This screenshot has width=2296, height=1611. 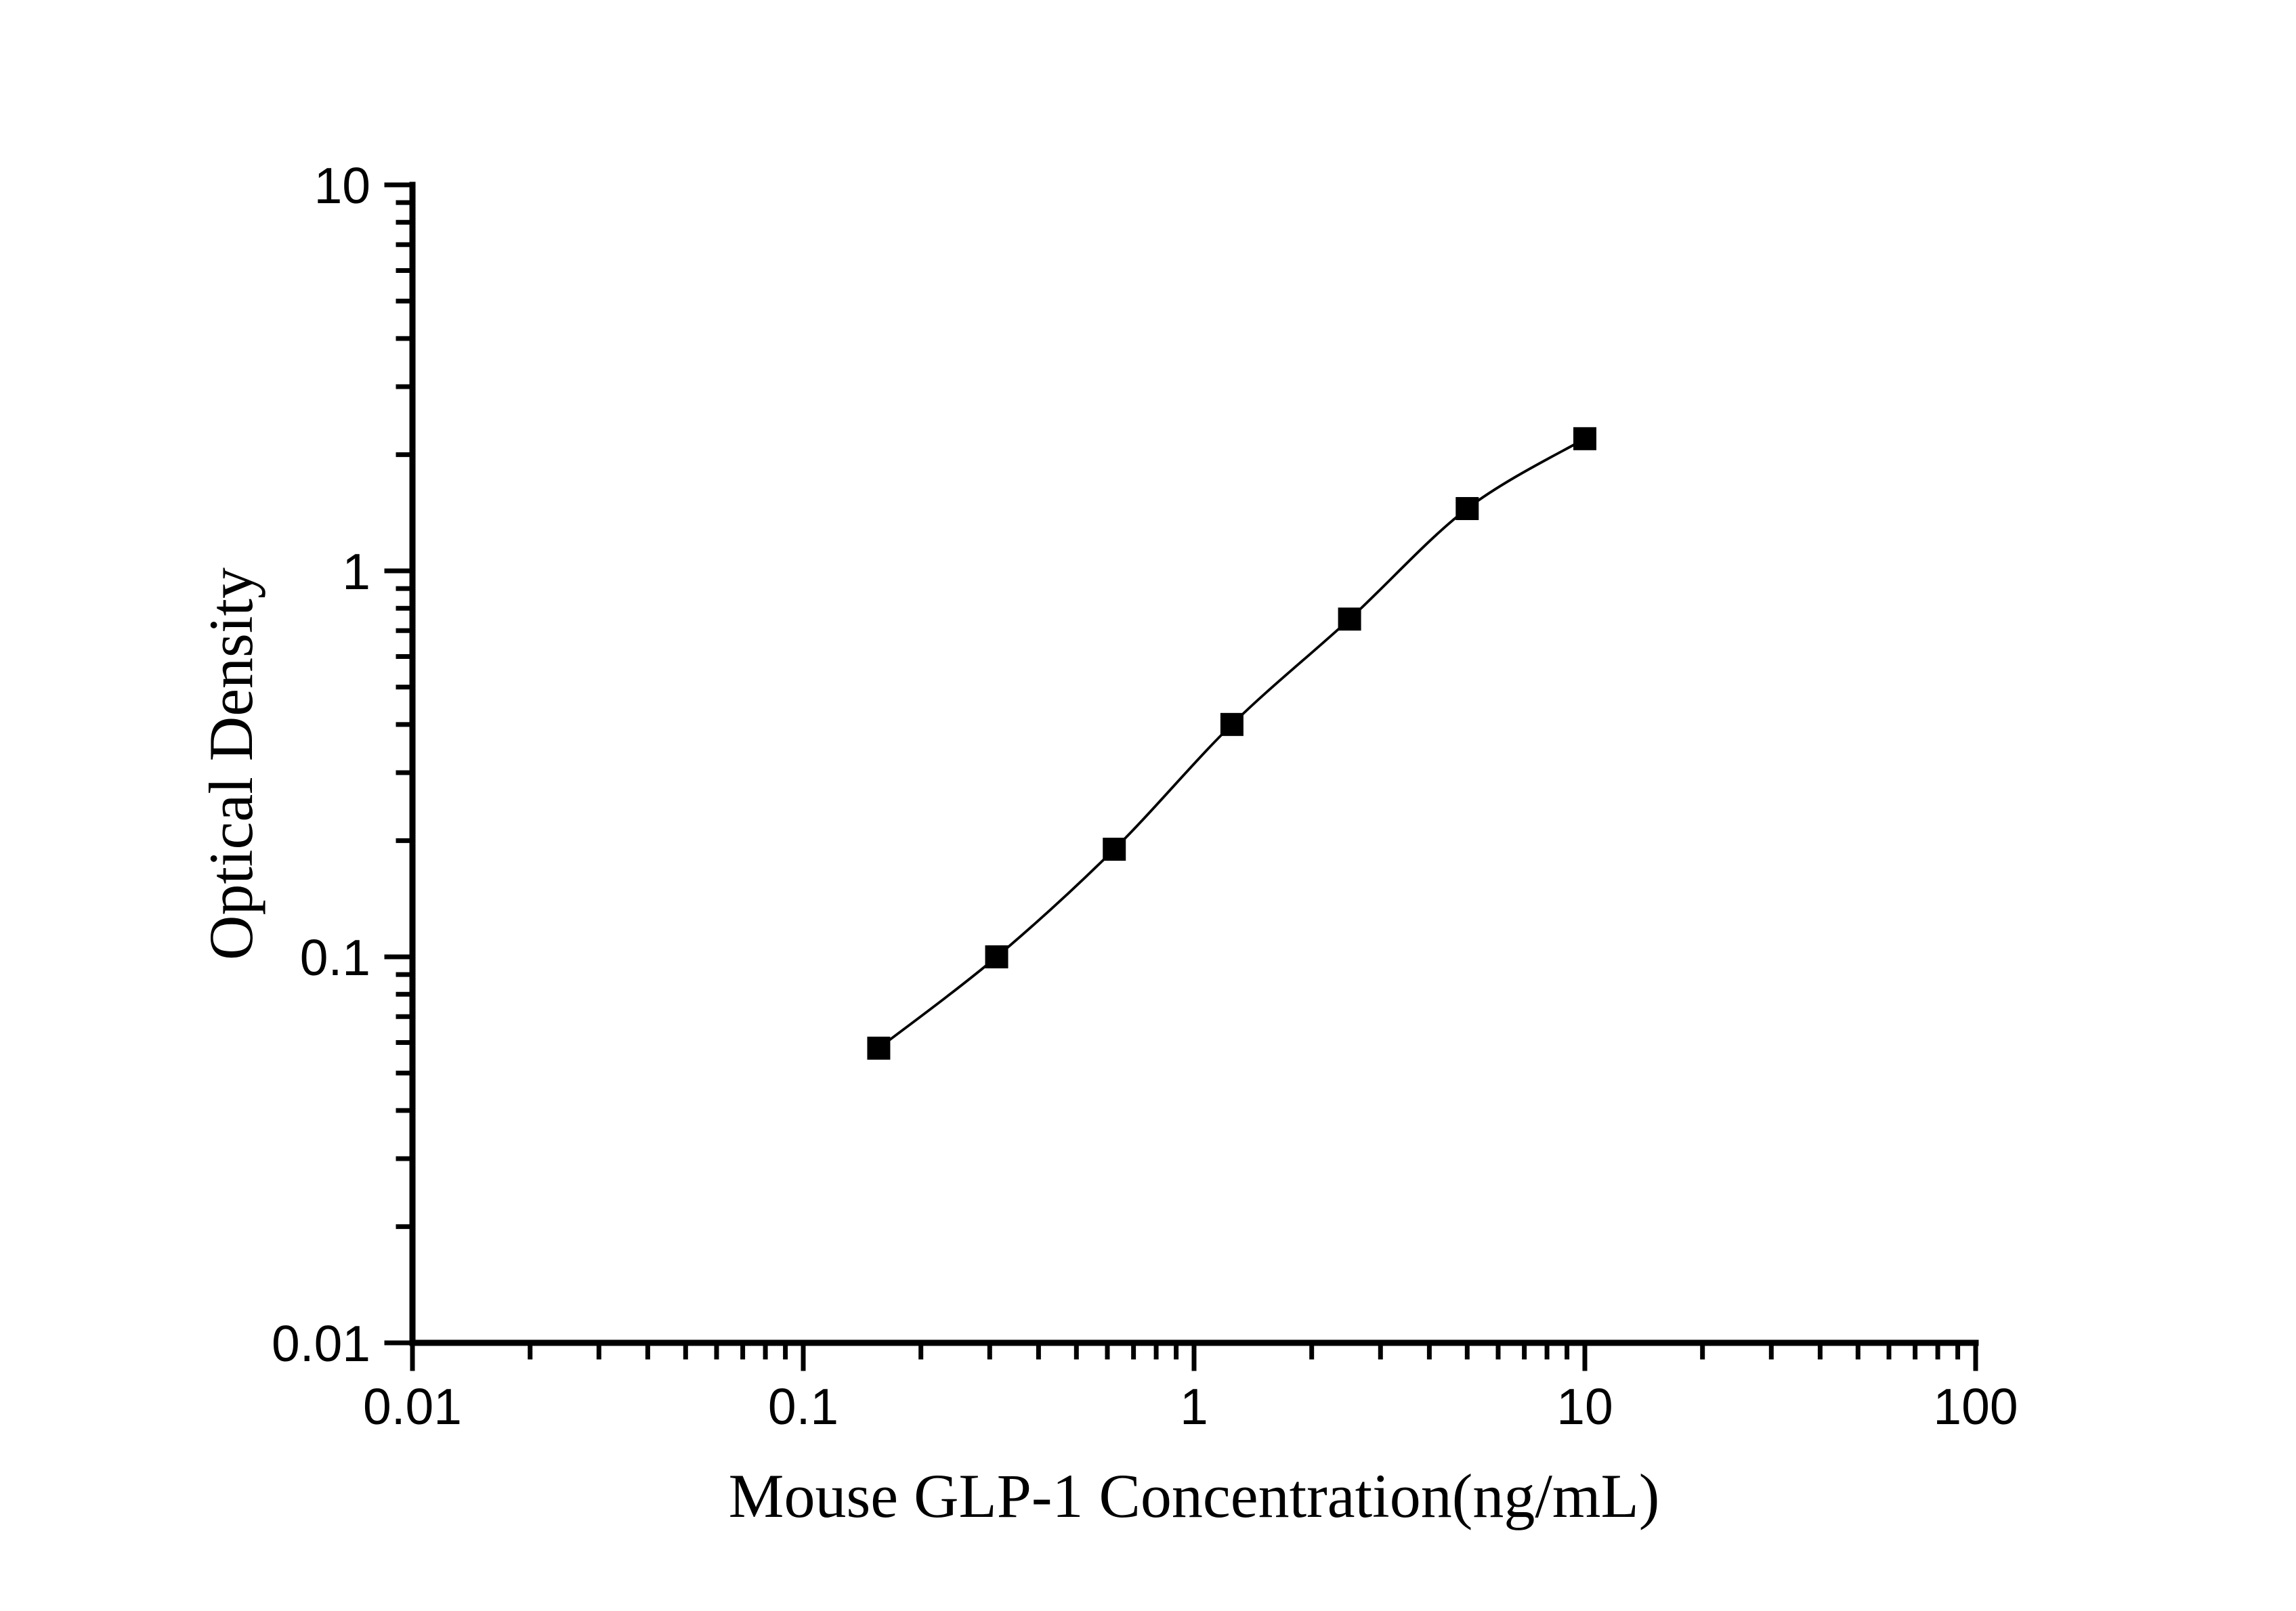 What do you see at coordinates (321, 1343) in the screenshot?
I see `y-tick-label: 0.01` at bounding box center [321, 1343].